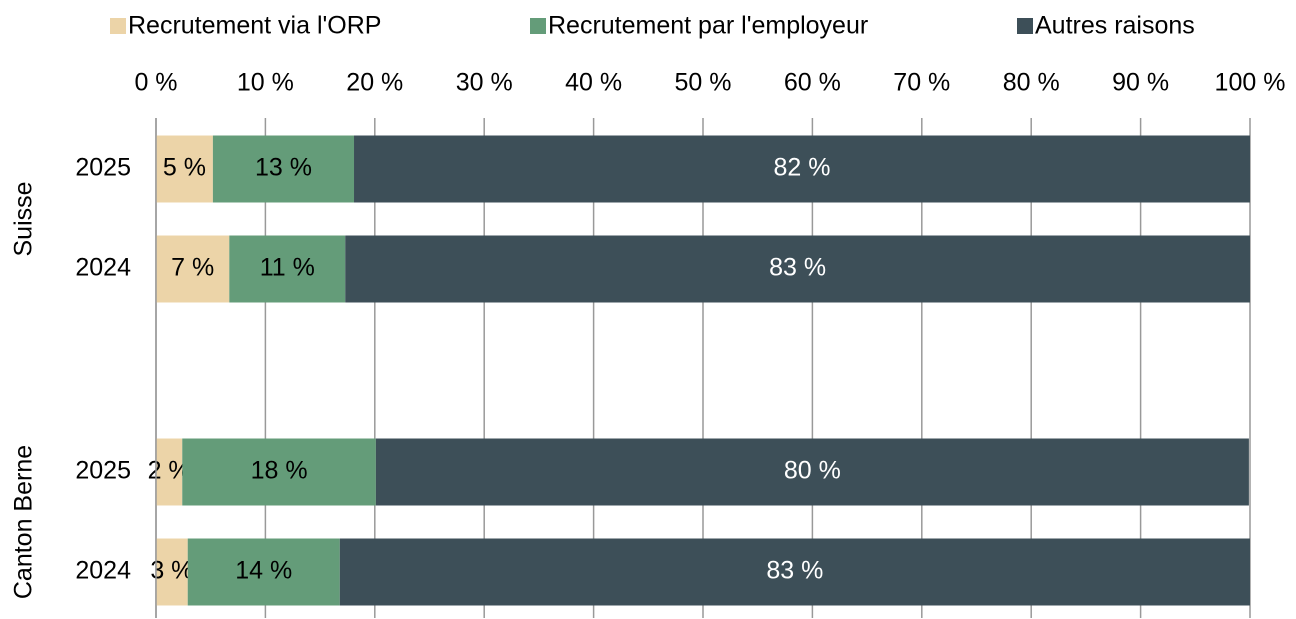 Image resolution: width=1296 pixels, height=619 pixels. I want to click on x-tick-label: 50 %, so click(703, 83).